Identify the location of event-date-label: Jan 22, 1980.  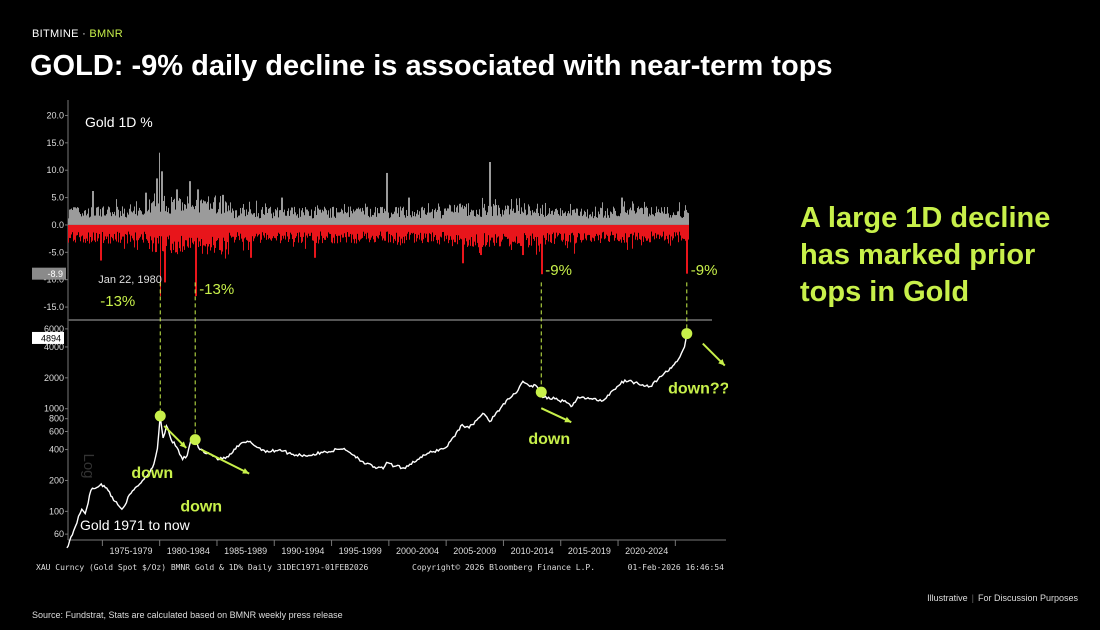
(130, 280).